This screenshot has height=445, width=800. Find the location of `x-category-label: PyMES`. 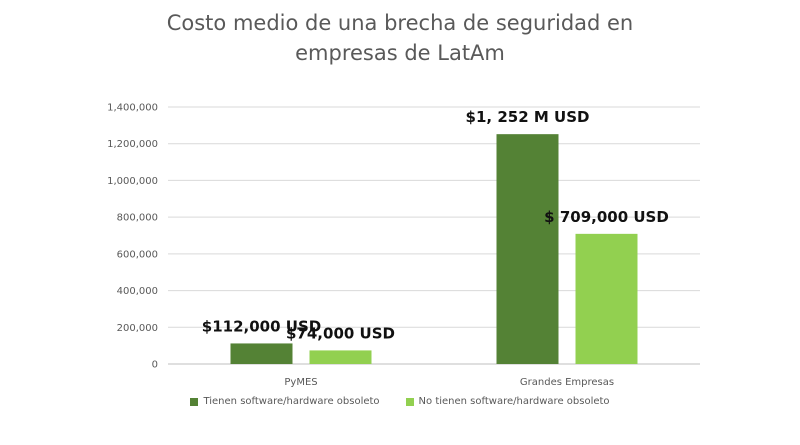

x-category-label: PyMES is located at coordinates (300, 382).